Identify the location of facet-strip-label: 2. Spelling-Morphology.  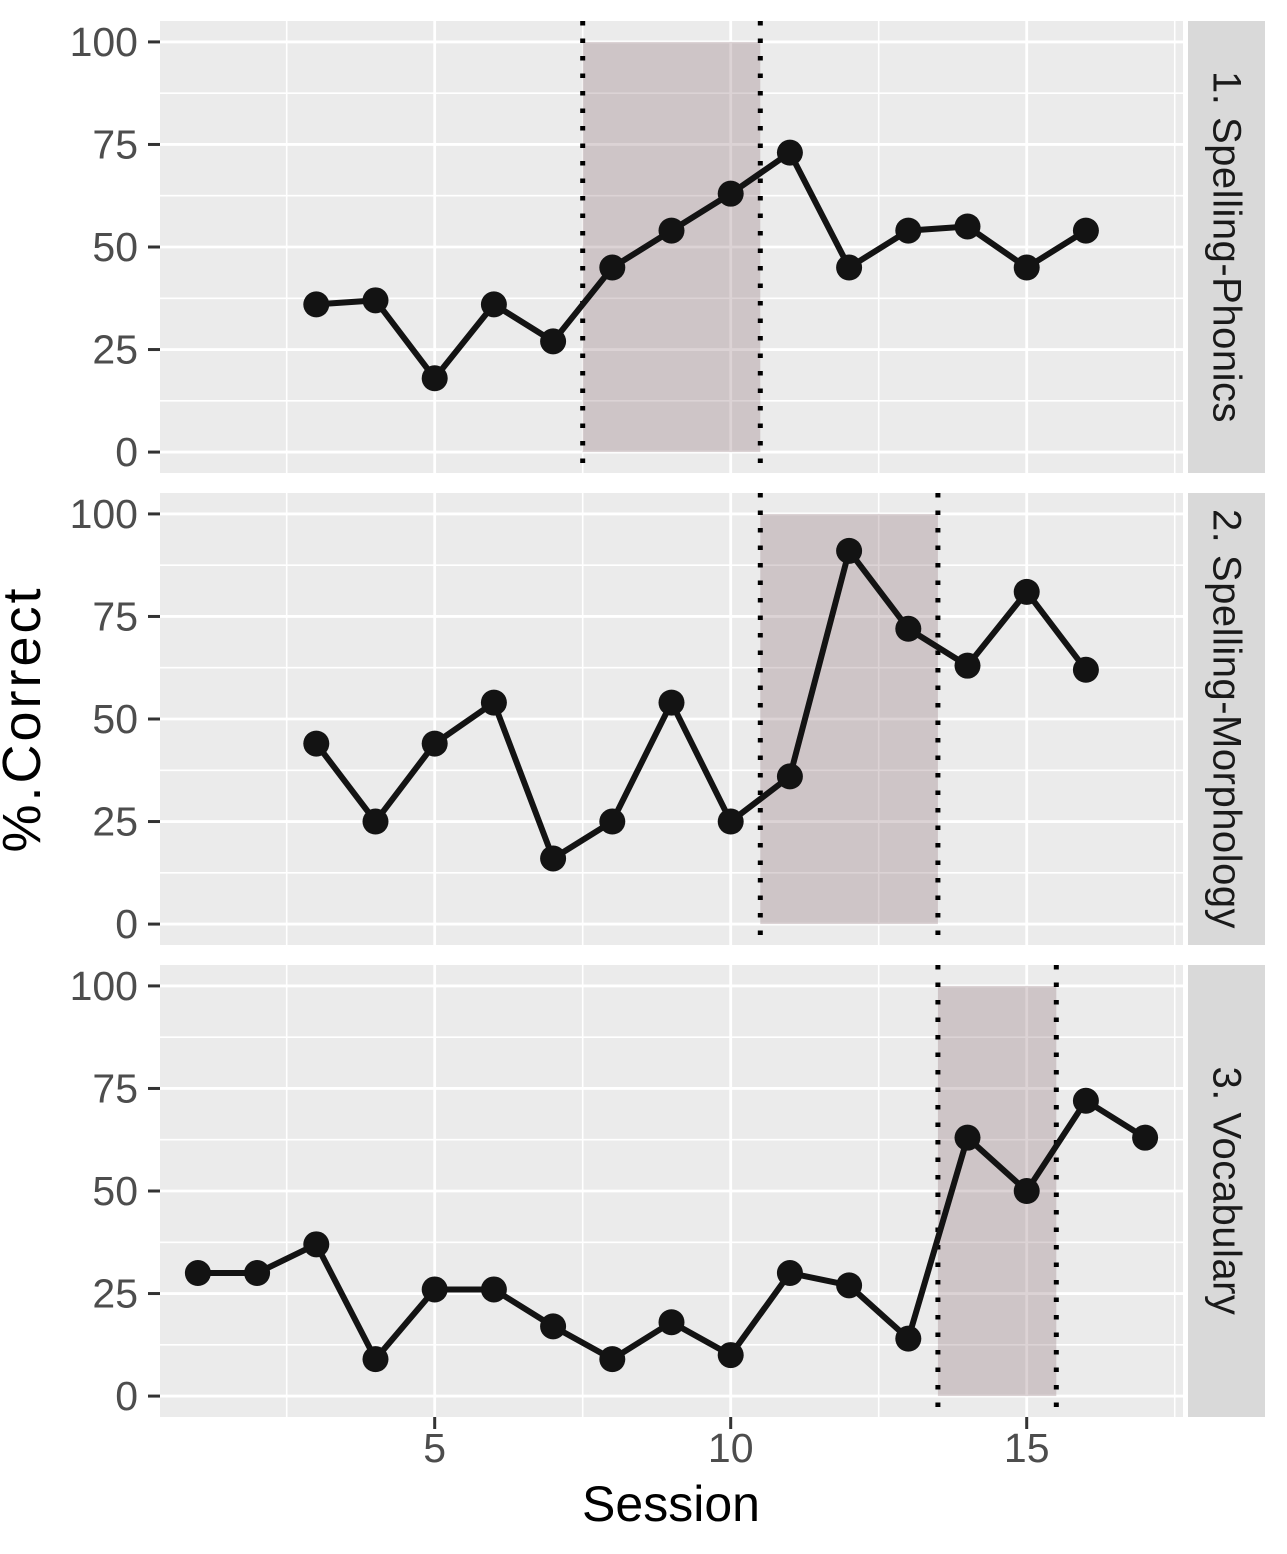
(1227, 719).